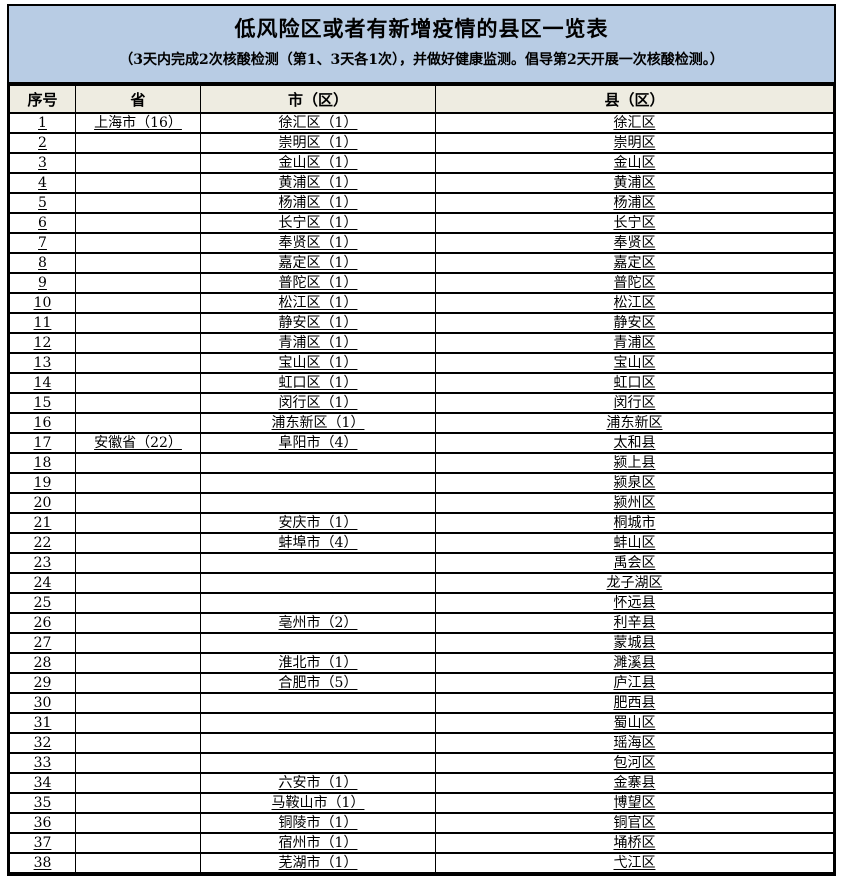  What do you see at coordinates (634, 623) in the screenshot?
I see `cell-county: 利辛县` at bounding box center [634, 623].